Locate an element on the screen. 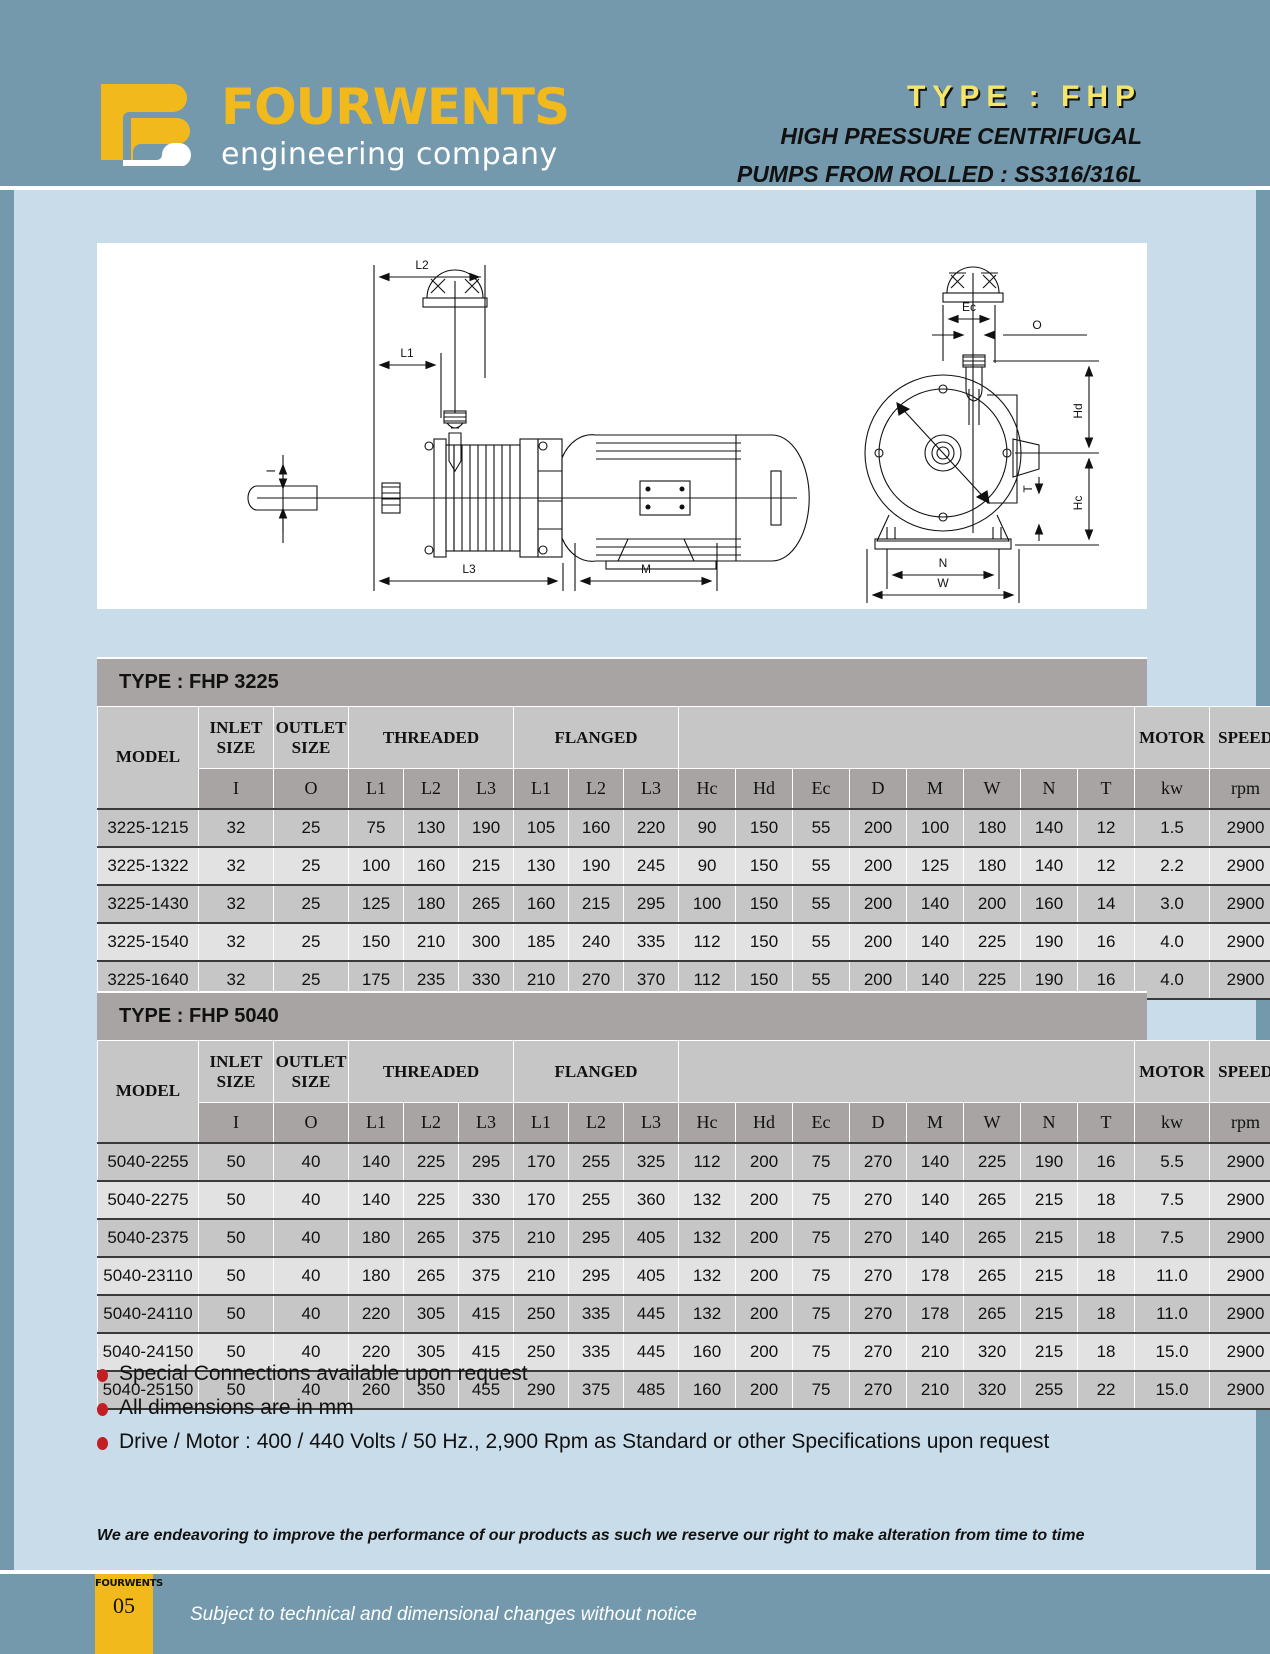 The width and height of the screenshot is (1270, 1654). sub-Hc: Hc is located at coordinates (707, 788).